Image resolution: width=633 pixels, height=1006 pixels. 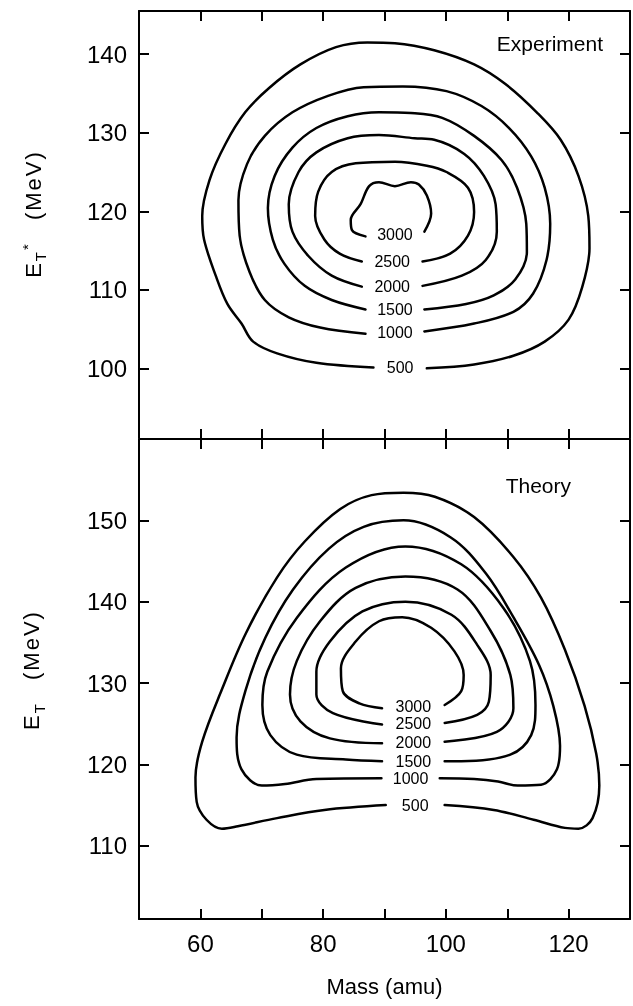 What do you see at coordinates (200, 943) in the screenshot?
I see `x-tick-label: 60` at bounding box center [200, 943].